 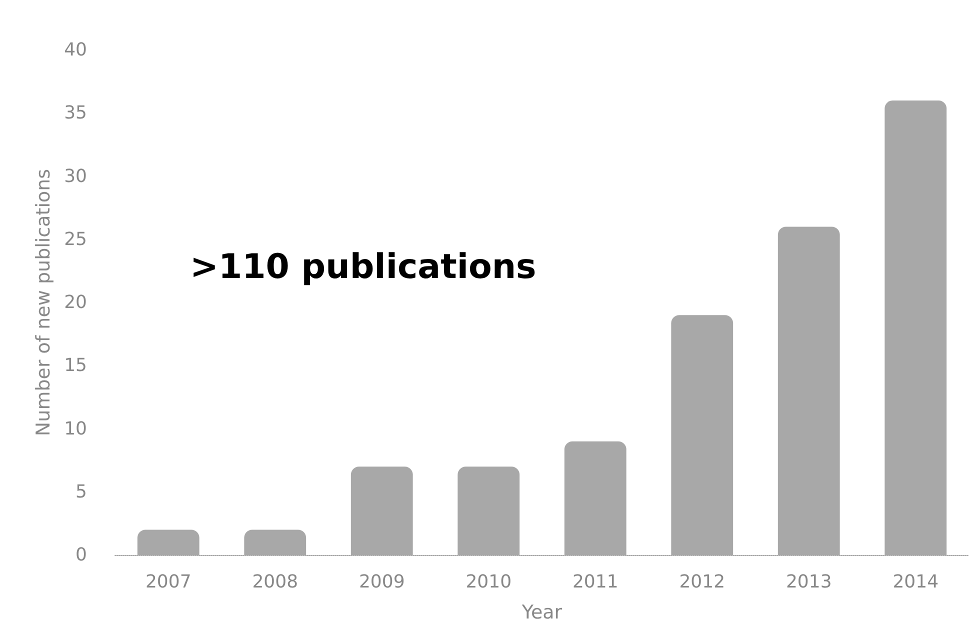 I want to click on y-tick-label: 20, so click(x=75, y=302).